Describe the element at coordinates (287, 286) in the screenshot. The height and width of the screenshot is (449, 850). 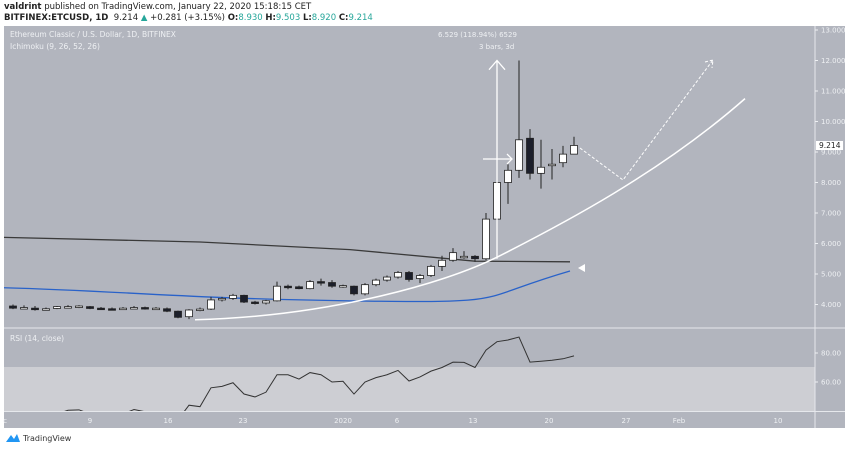
I see `ichimoku-line-blue` at that location.